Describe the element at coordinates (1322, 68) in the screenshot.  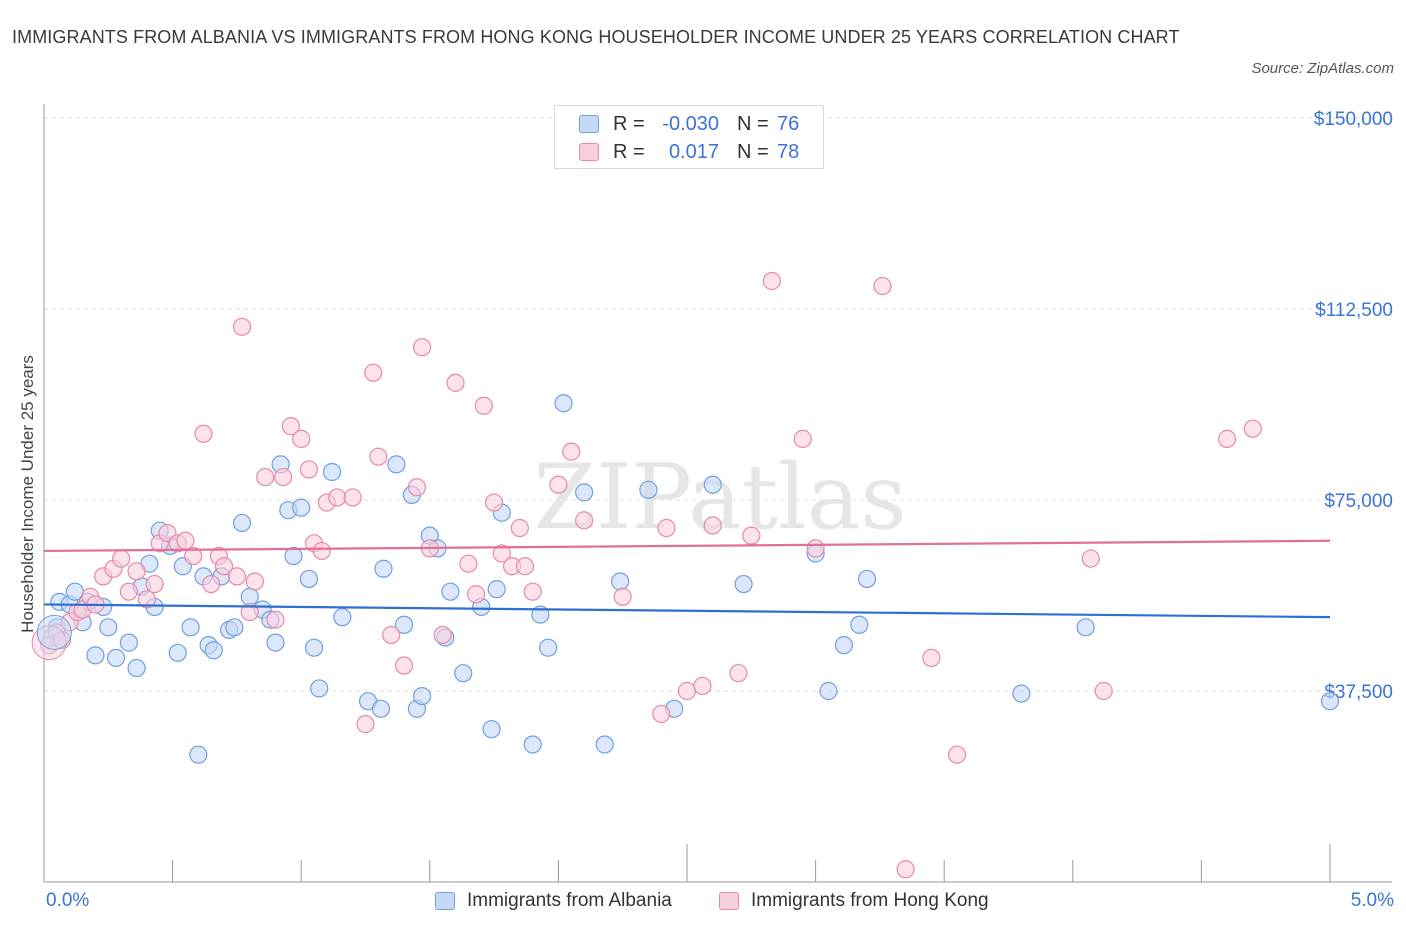
I see `source-label: Source: ZipAtlas.com` at that location.